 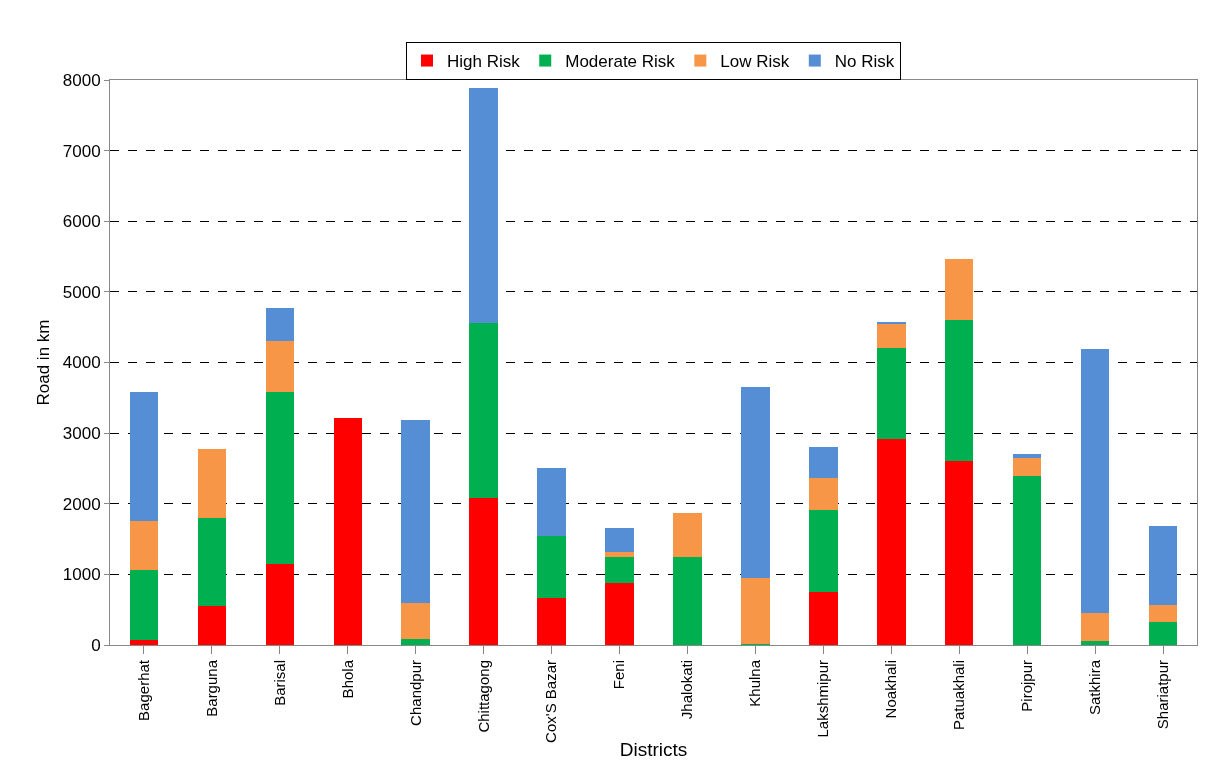 I want to click on legend-label: No Risk, so click(x=864, y=62).